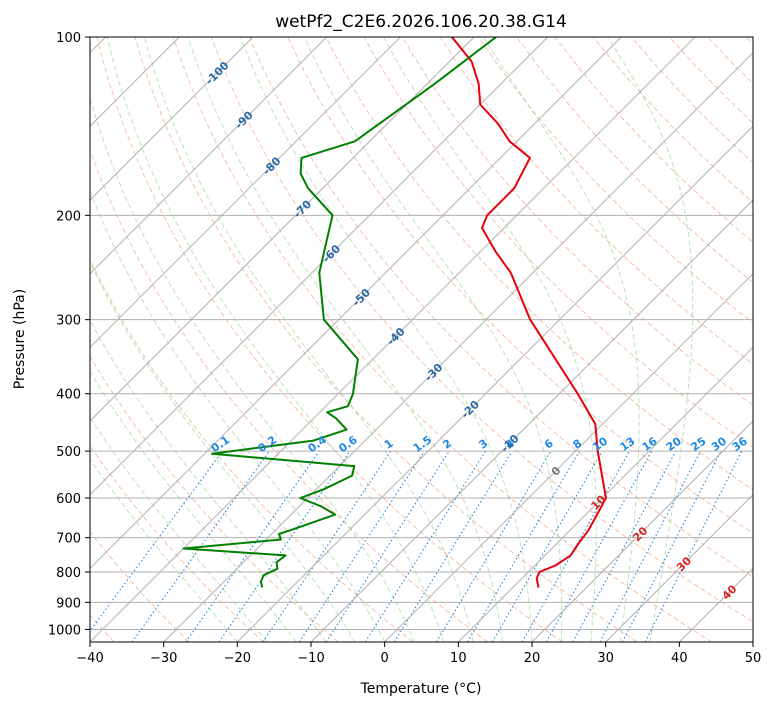 The width and height of the screenshot is (775, 708). Describe the element at coordinates (458, 658) in the screenshot. I see `x-tick-label: 10` at that location.